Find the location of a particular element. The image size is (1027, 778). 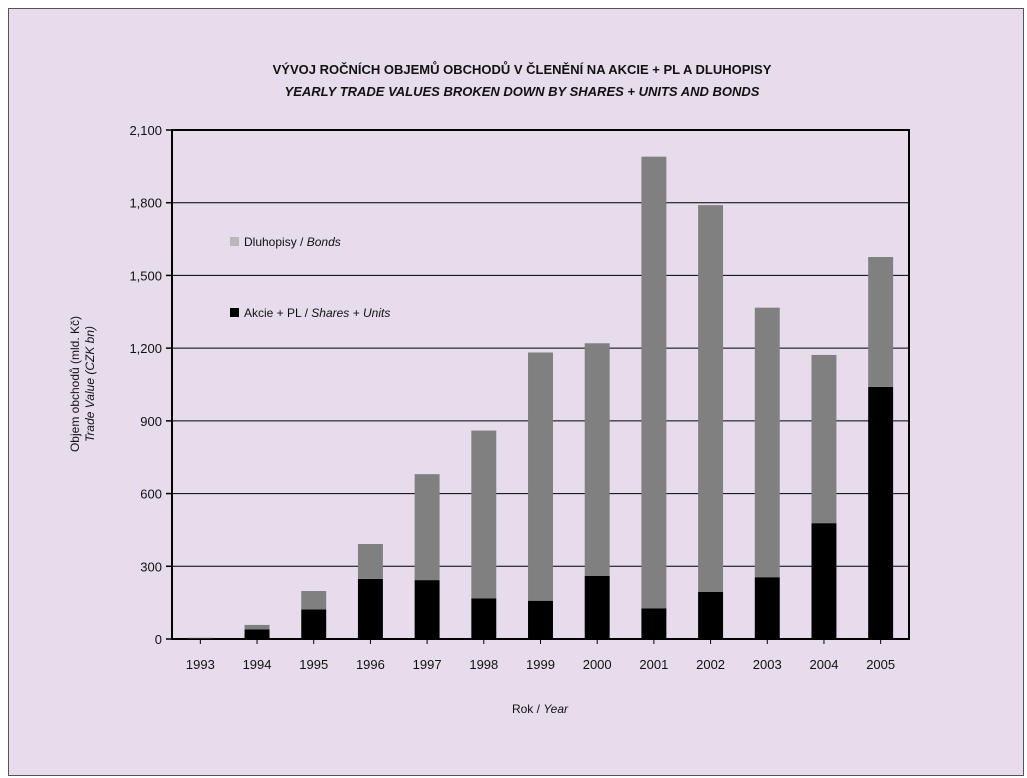

bar-bonds-2004 is located at coordinates (824, 439).